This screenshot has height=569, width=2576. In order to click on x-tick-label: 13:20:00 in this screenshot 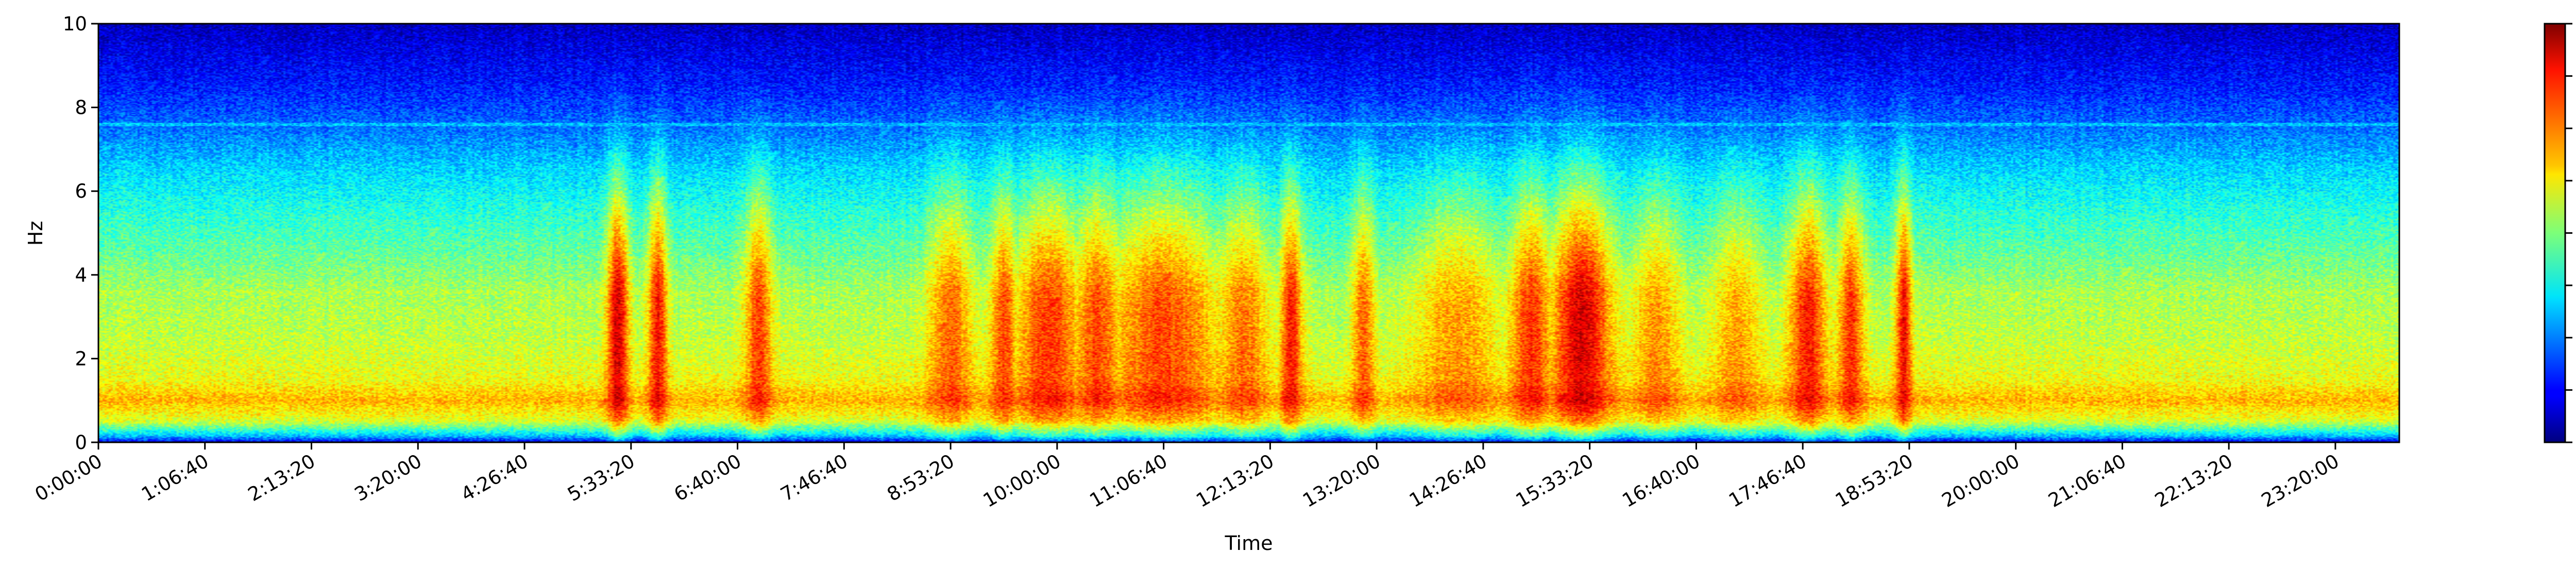, I will do `click(1341, 481)`.